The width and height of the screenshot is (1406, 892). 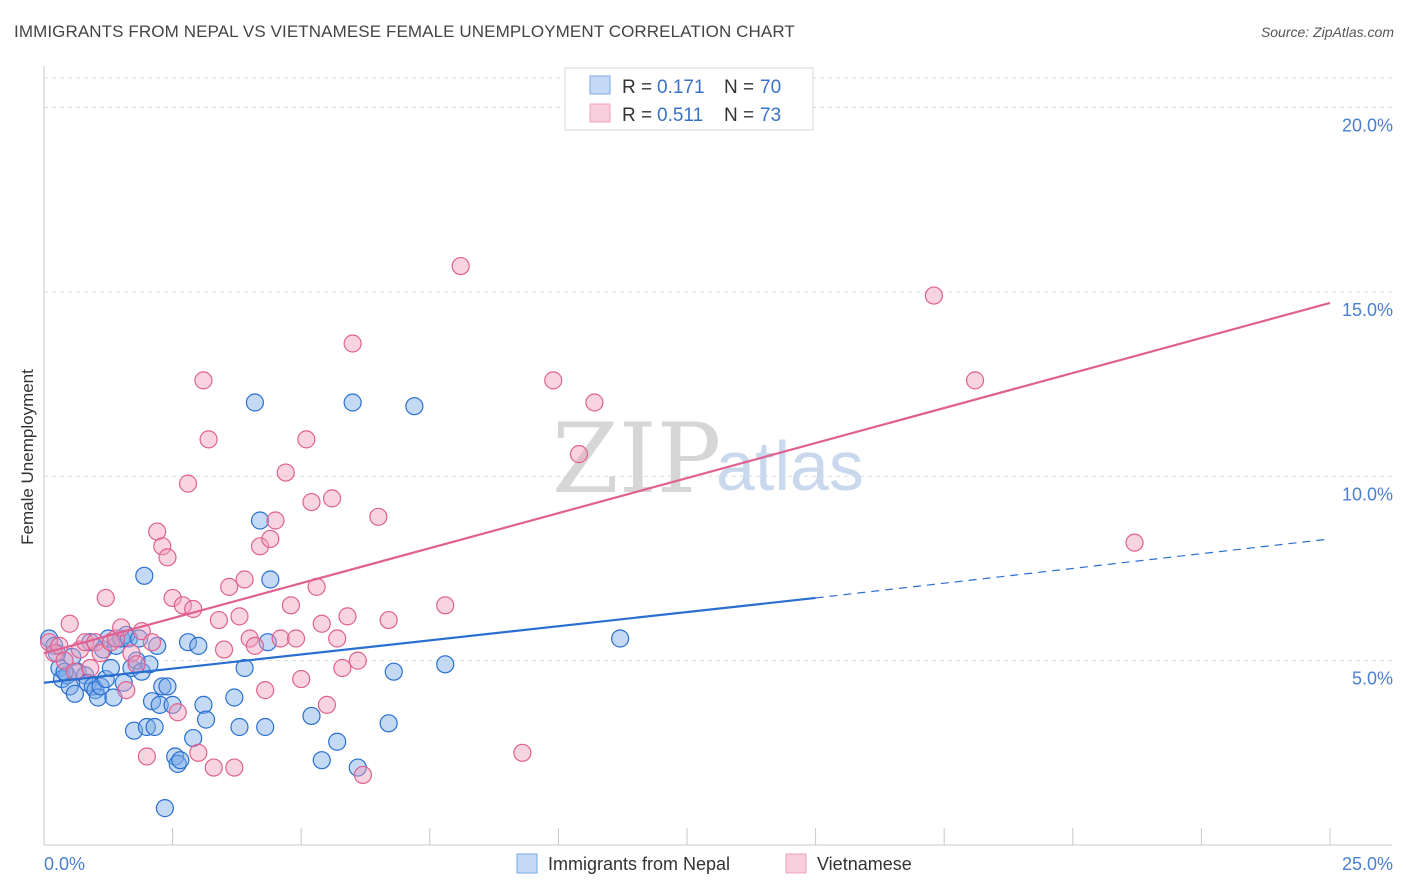 I want to click on legend-n-value: 70, so click(x=770, y=87).